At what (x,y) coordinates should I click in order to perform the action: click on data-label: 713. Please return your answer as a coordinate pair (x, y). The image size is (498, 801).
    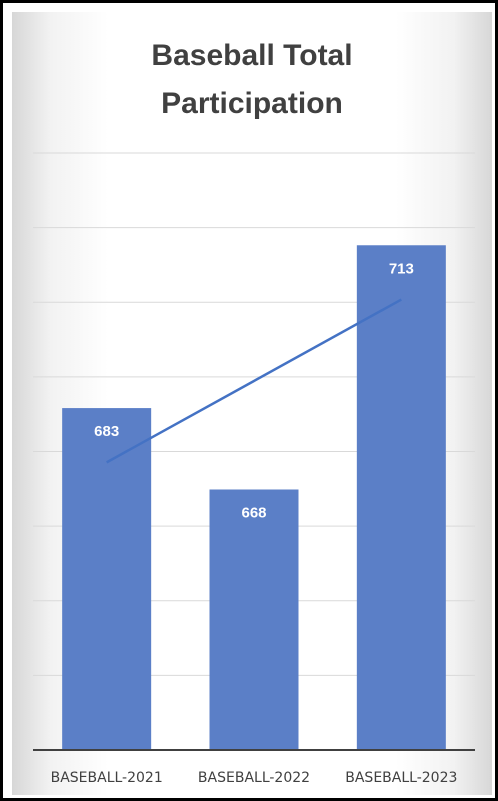
    Looking at the image, I should click on (401, 268).